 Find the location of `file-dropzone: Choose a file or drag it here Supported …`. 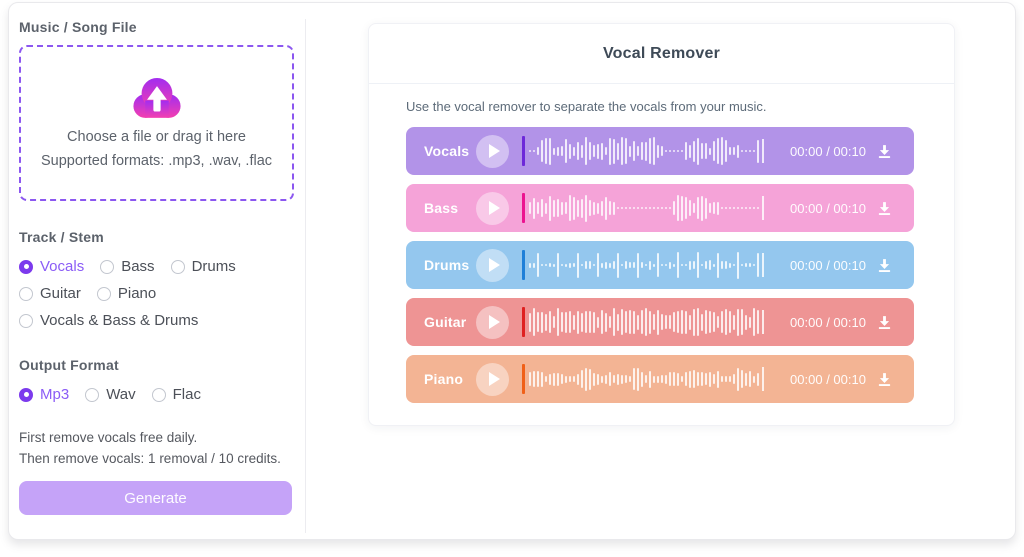

file-dropzone: Choose a file or drag it here Supported … is located at coordinates (156, 123).